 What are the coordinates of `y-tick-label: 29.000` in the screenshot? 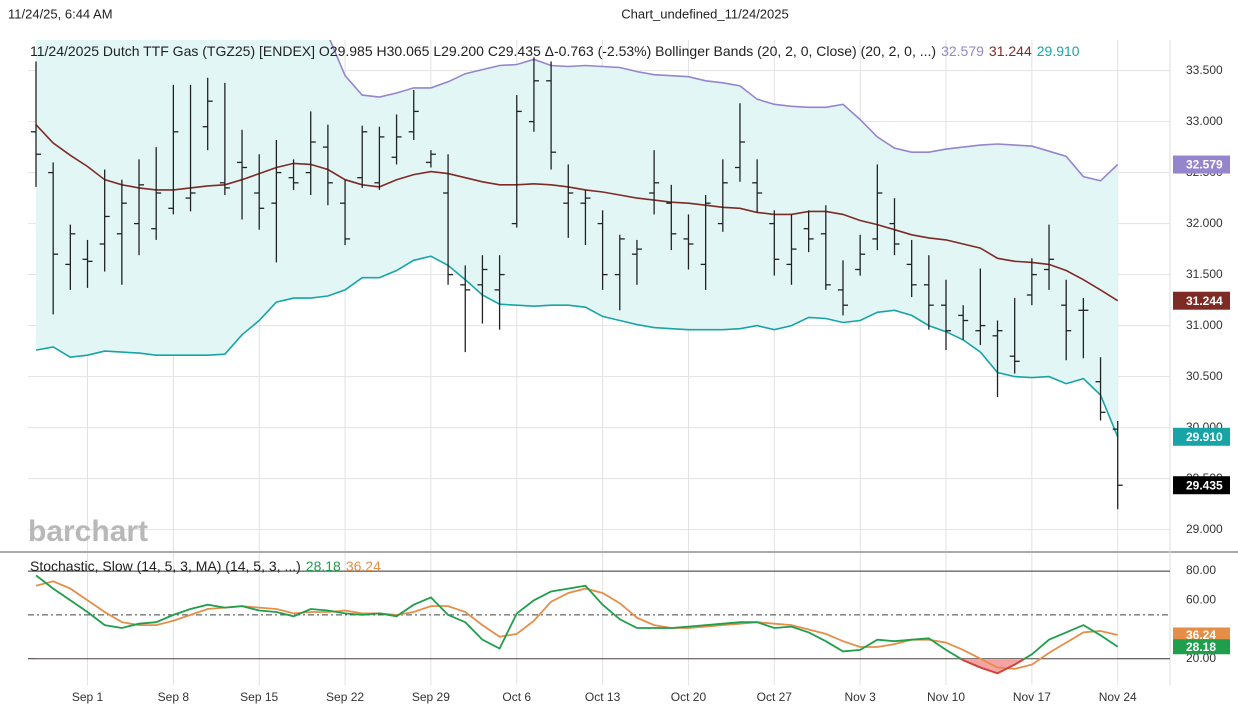 It's located at (1204, 529).